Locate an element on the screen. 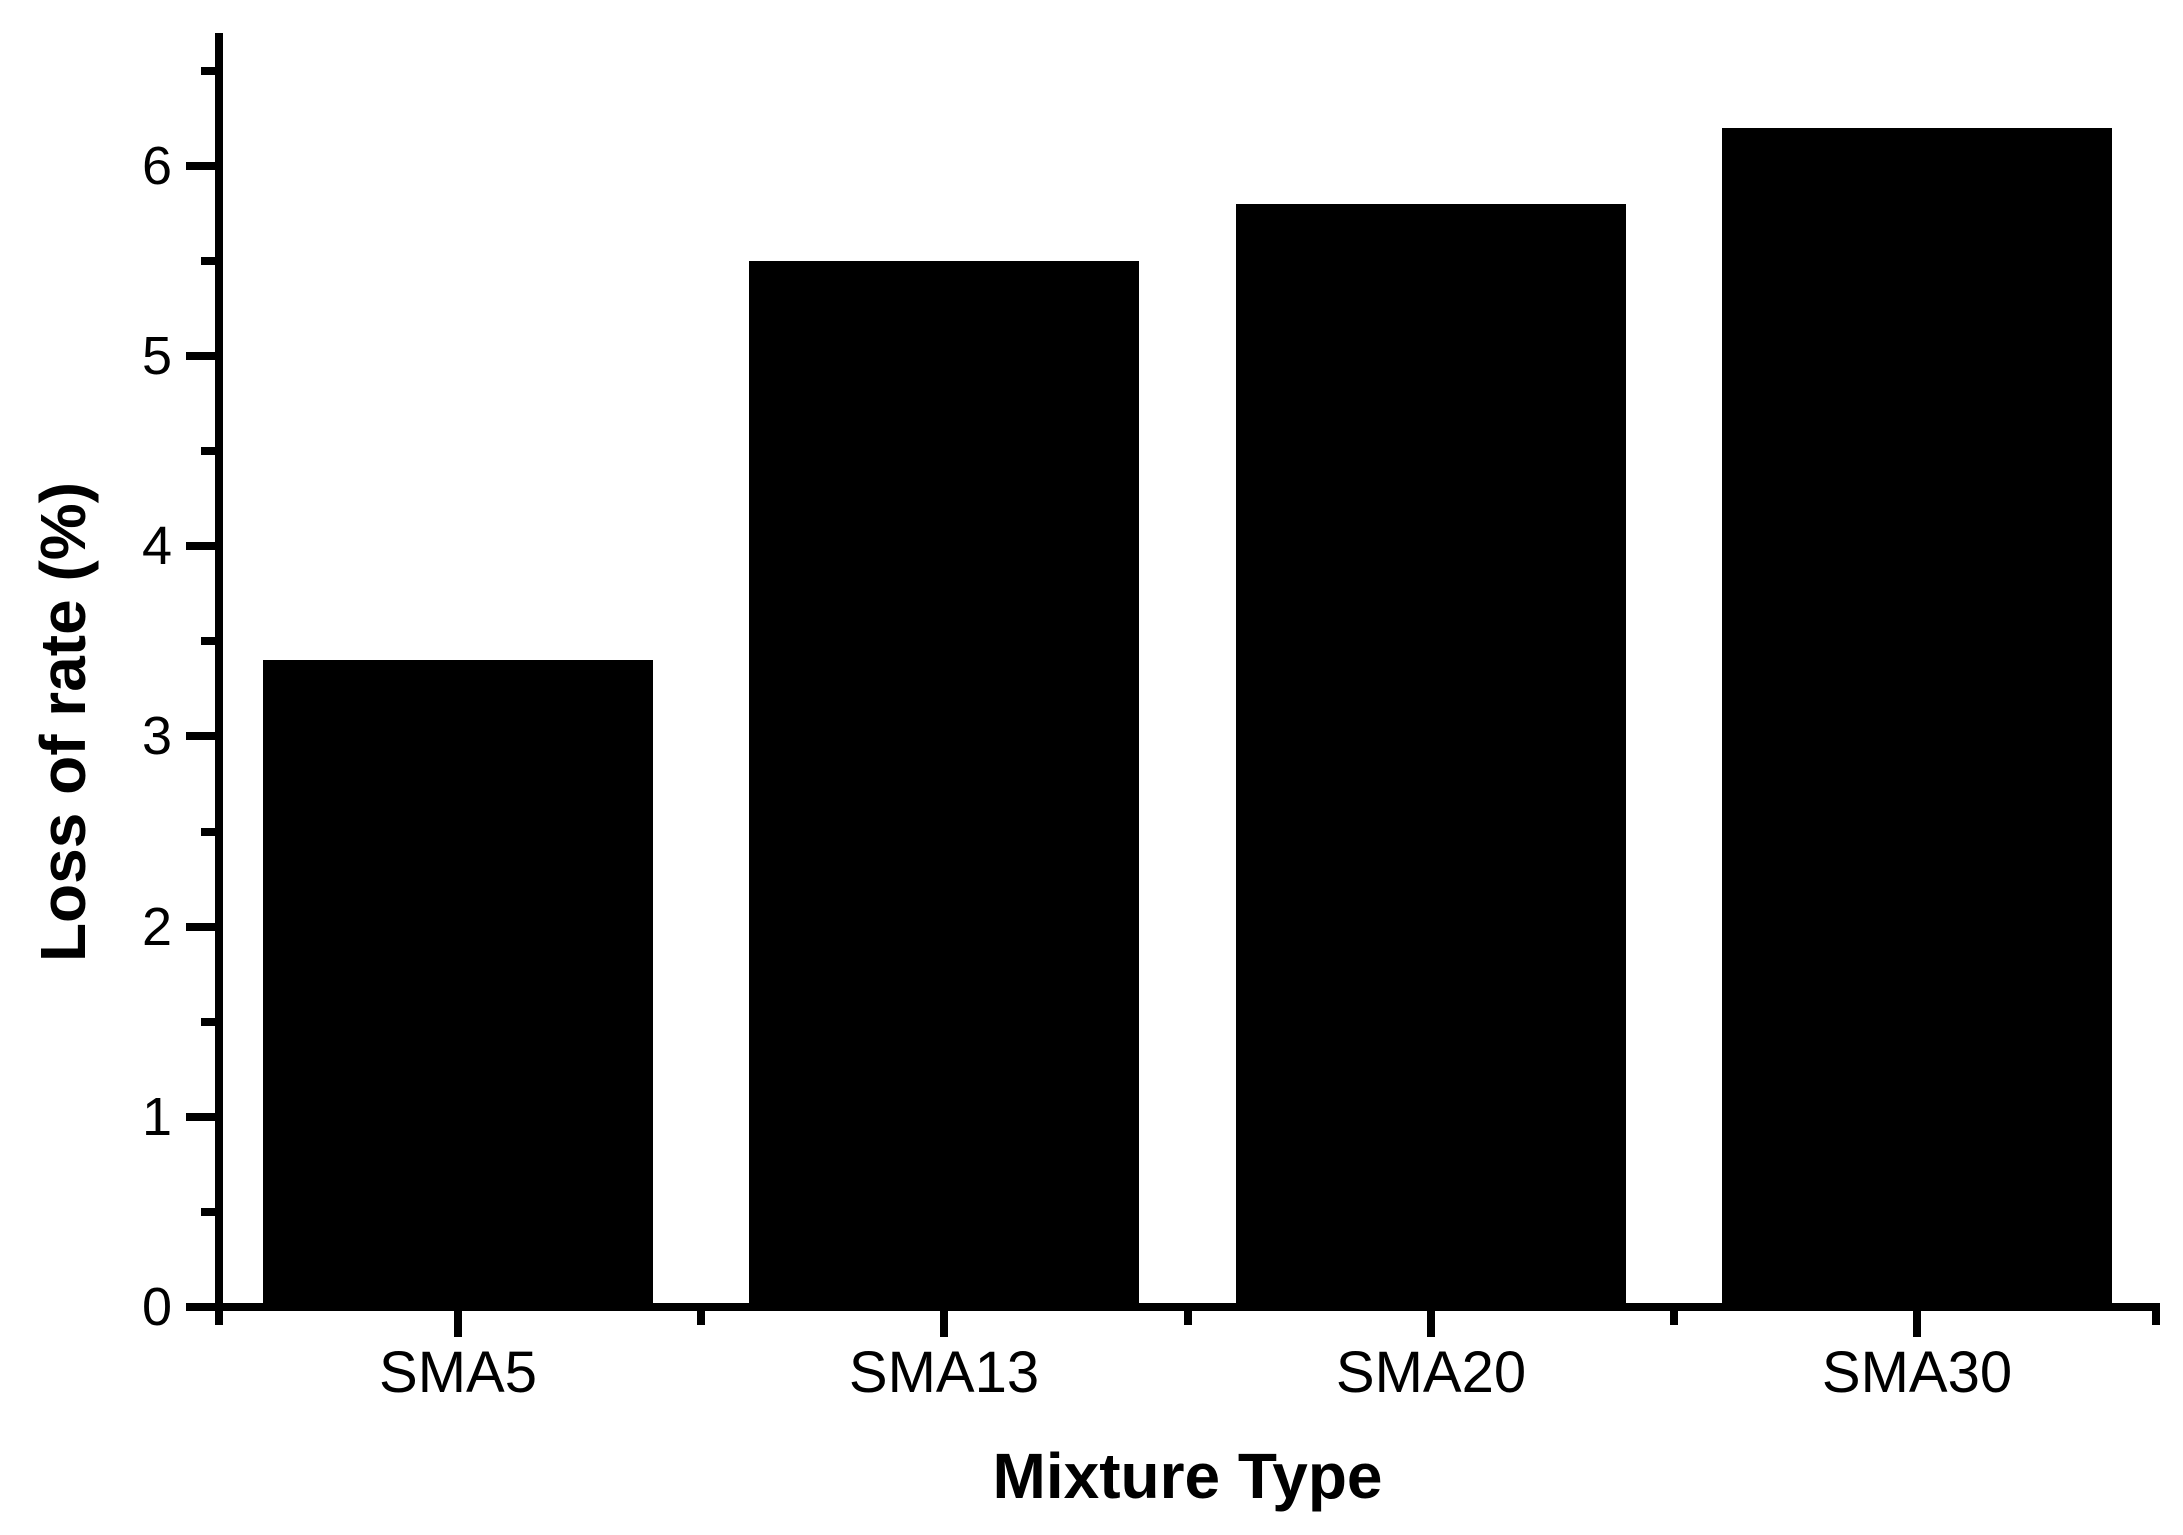  x-axis-title: Mixture Type is located at coordinates (1187, 1476).